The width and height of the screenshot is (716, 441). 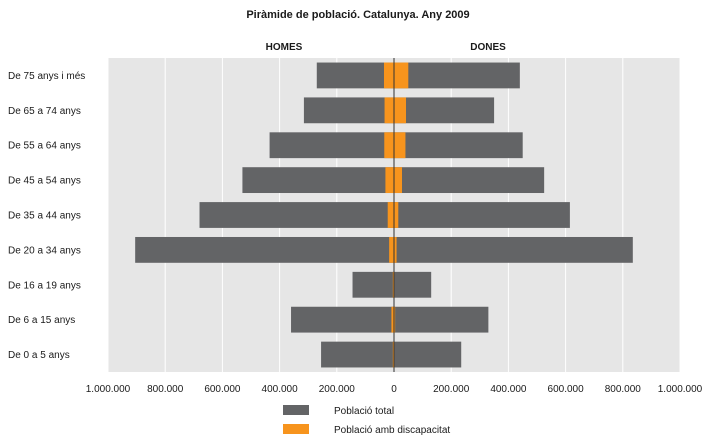 What do you see at coordinates (46, 76) in the screenshot?
I see `category-label: De 75 anys i més` at bounding box center [46, 76].